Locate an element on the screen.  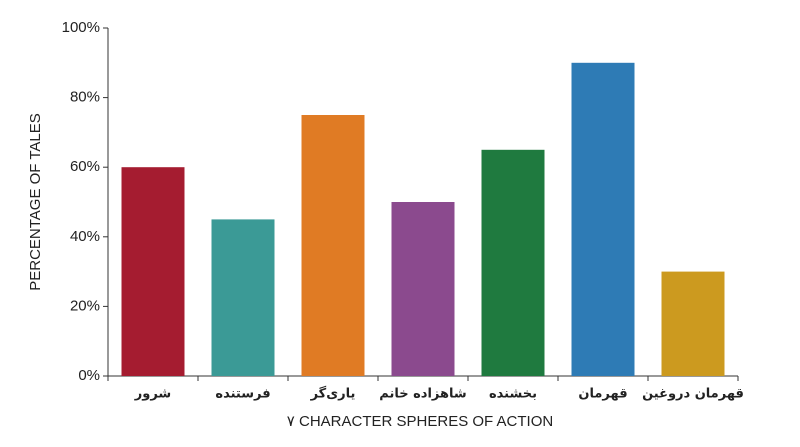
y-tick-label: 20% is located at coordinates (85, 305).